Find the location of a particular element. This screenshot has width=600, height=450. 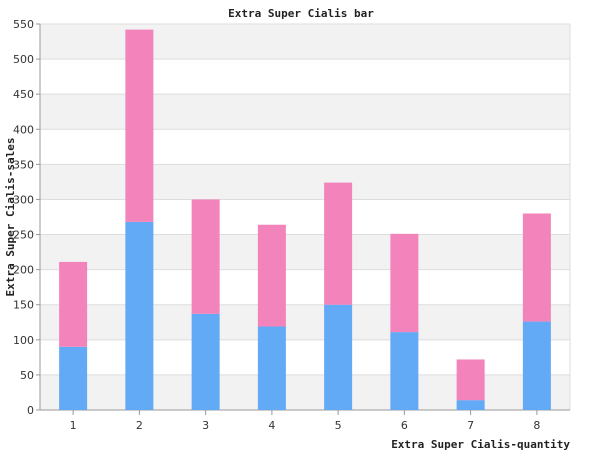

y-tick-label: 250 is located at coordinates (23, 235).